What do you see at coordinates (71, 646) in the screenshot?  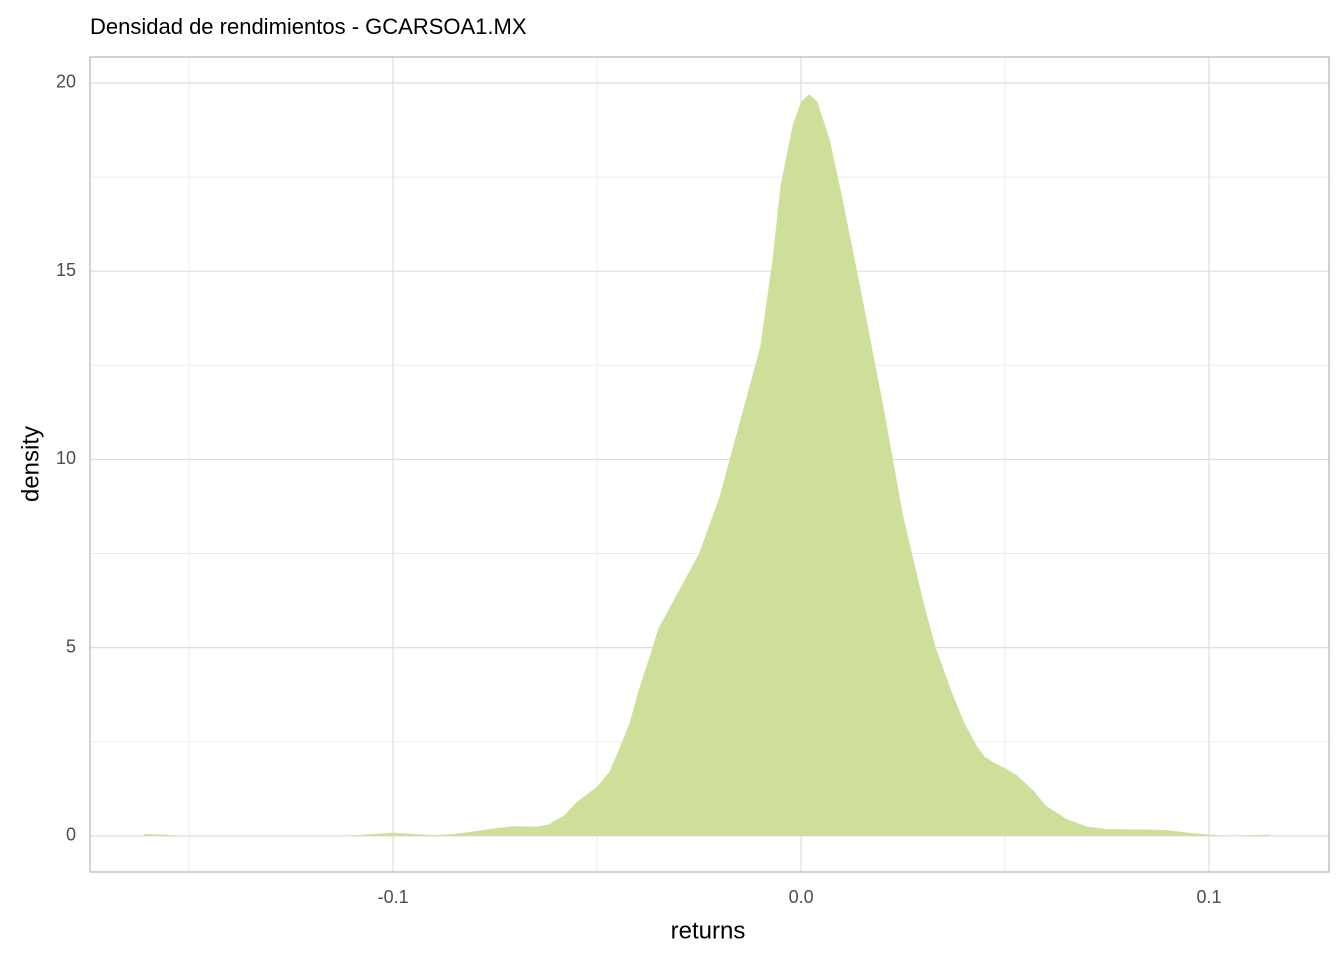 I see `y-tick-label: 5` at bounding box center [71, 646].